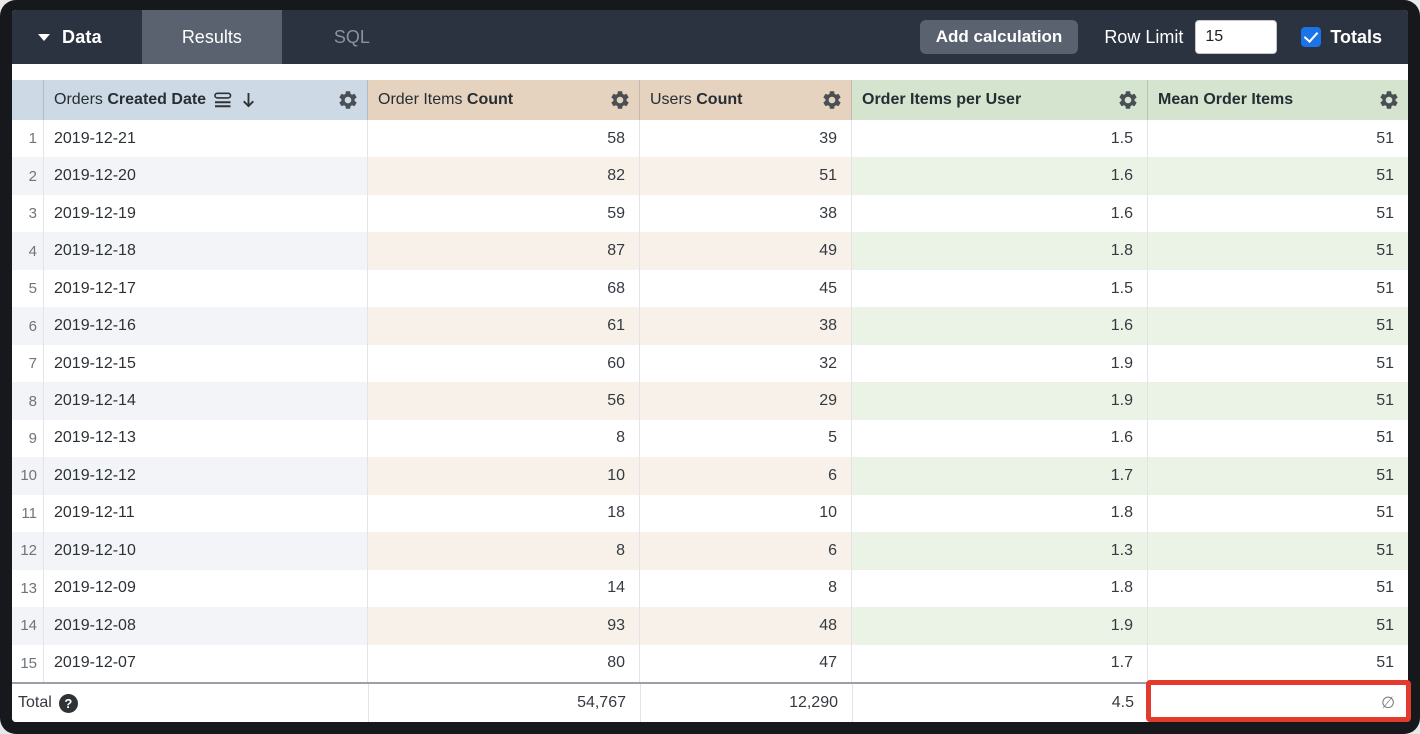  Describe the element at coordinates (504, 251) in the screenshot. I see `cell-order-items-count: 87` at that location.